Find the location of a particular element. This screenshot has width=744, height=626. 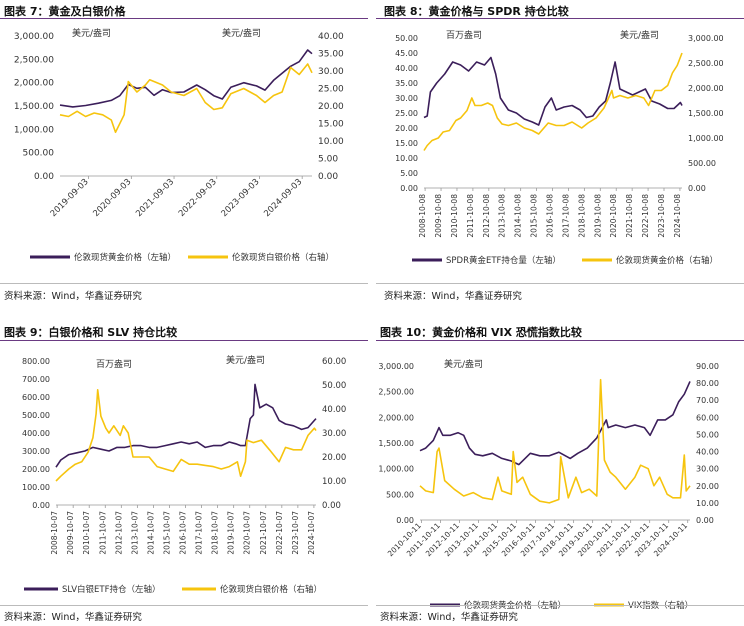

y-left-tick-label: 300.00 is located at coordinates (36, 451).